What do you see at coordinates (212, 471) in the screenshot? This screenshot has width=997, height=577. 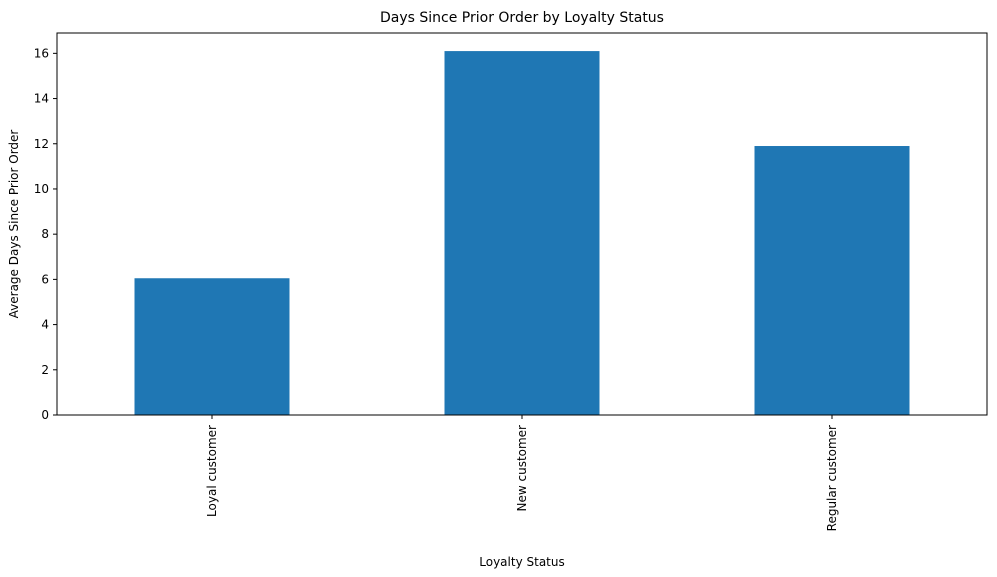 I see `x-tick-label: Loyal customer` at bounding box center [212, 471].